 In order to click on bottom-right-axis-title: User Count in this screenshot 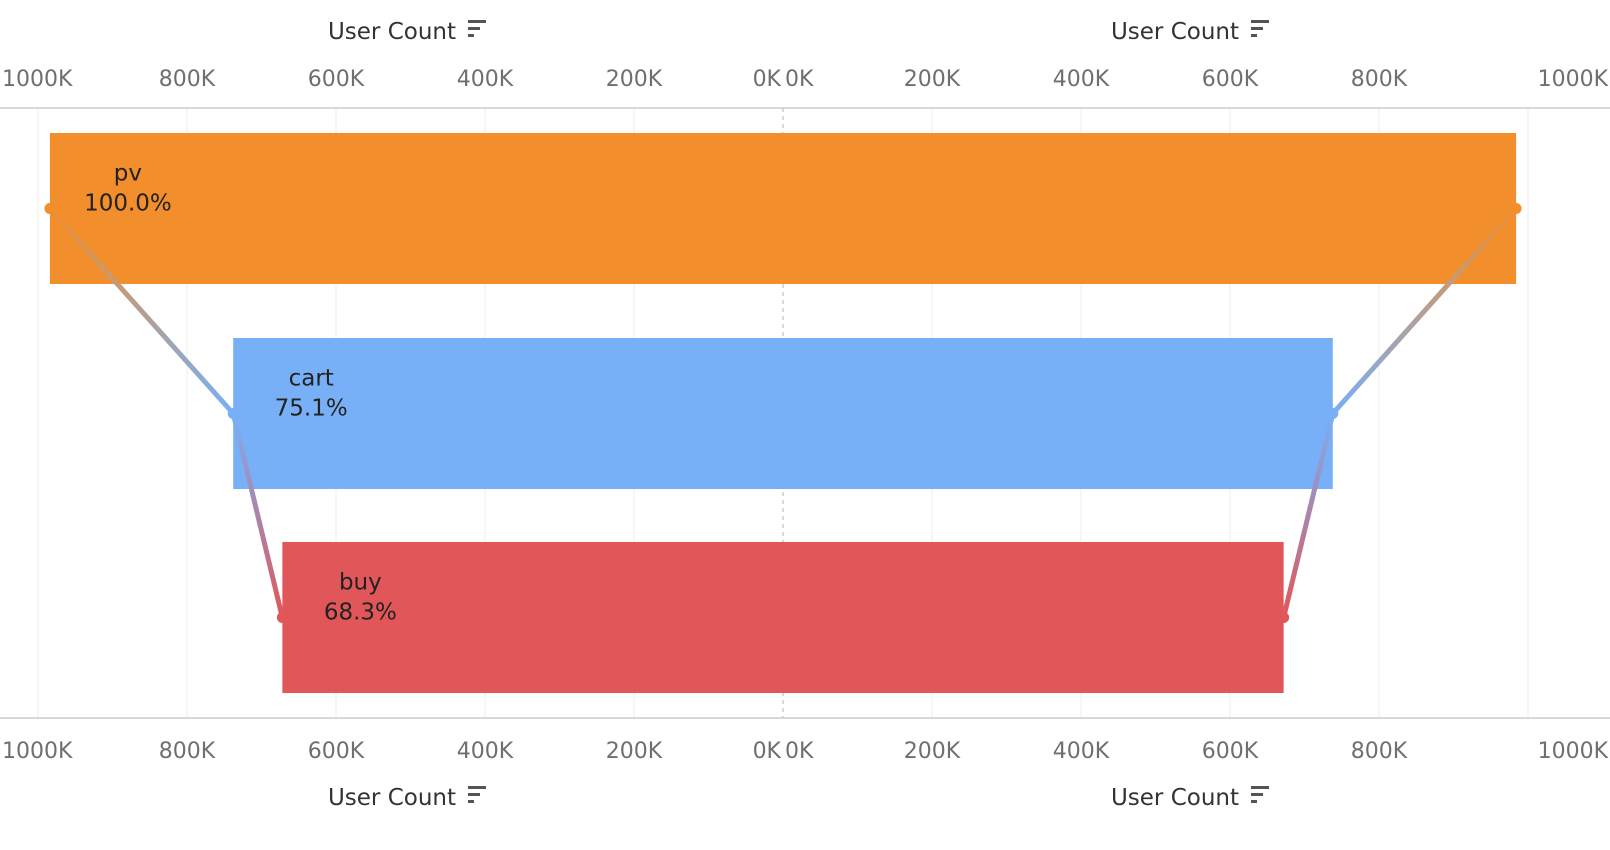, I will do `click(1175, 798)`.